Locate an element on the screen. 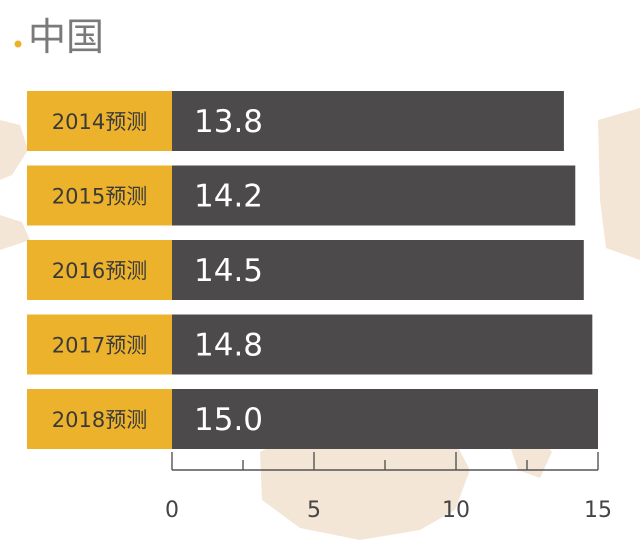  title-dot is located at coordinates (18, 44).